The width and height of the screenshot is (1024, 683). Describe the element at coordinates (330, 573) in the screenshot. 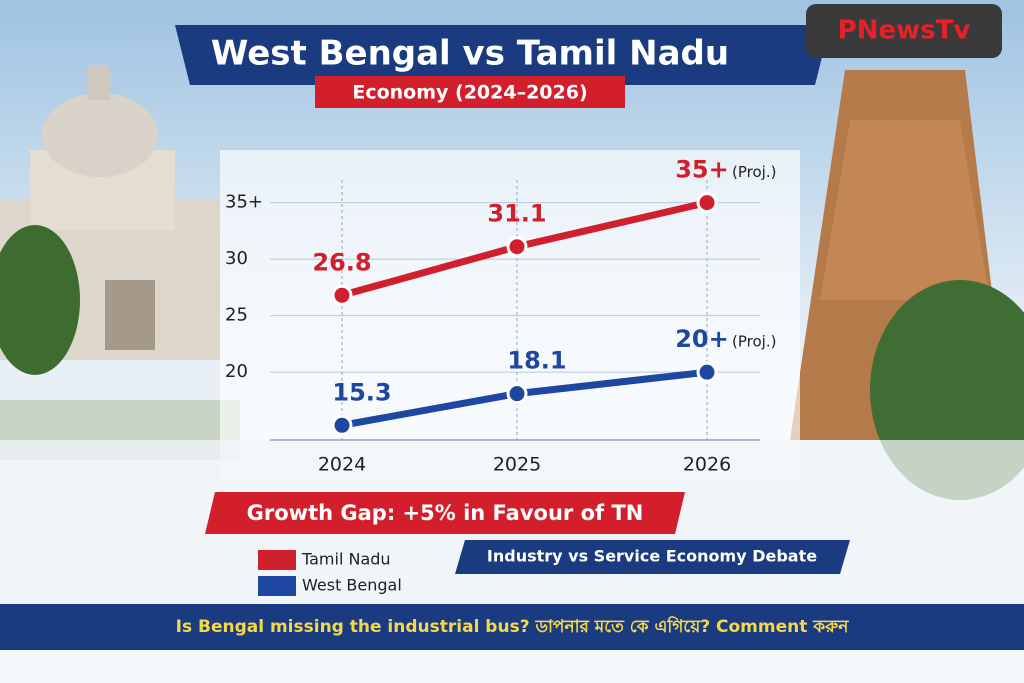

I see `legend: Tamil Nadu West Bengal` at that location.